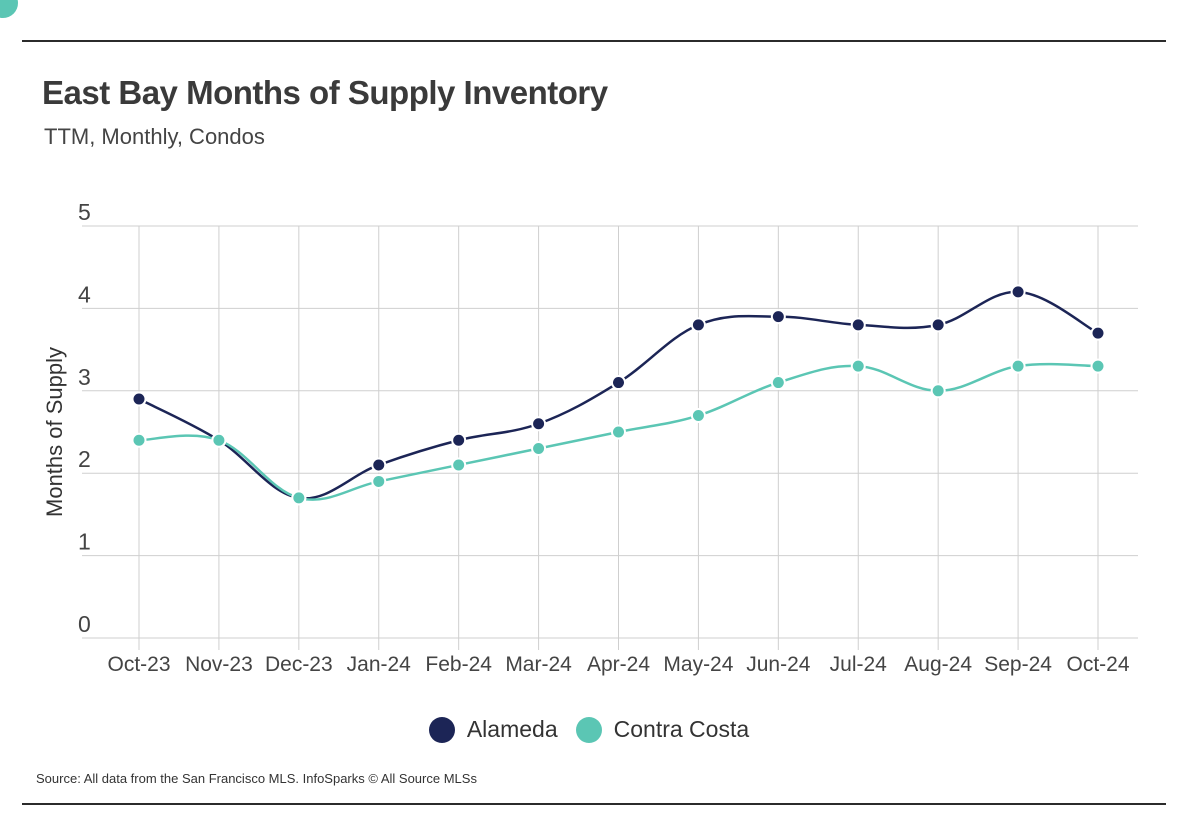 The height and width of the screenshot is (836, 1178). I want to click on legend-marker-contra-costa, so click(588, 729).